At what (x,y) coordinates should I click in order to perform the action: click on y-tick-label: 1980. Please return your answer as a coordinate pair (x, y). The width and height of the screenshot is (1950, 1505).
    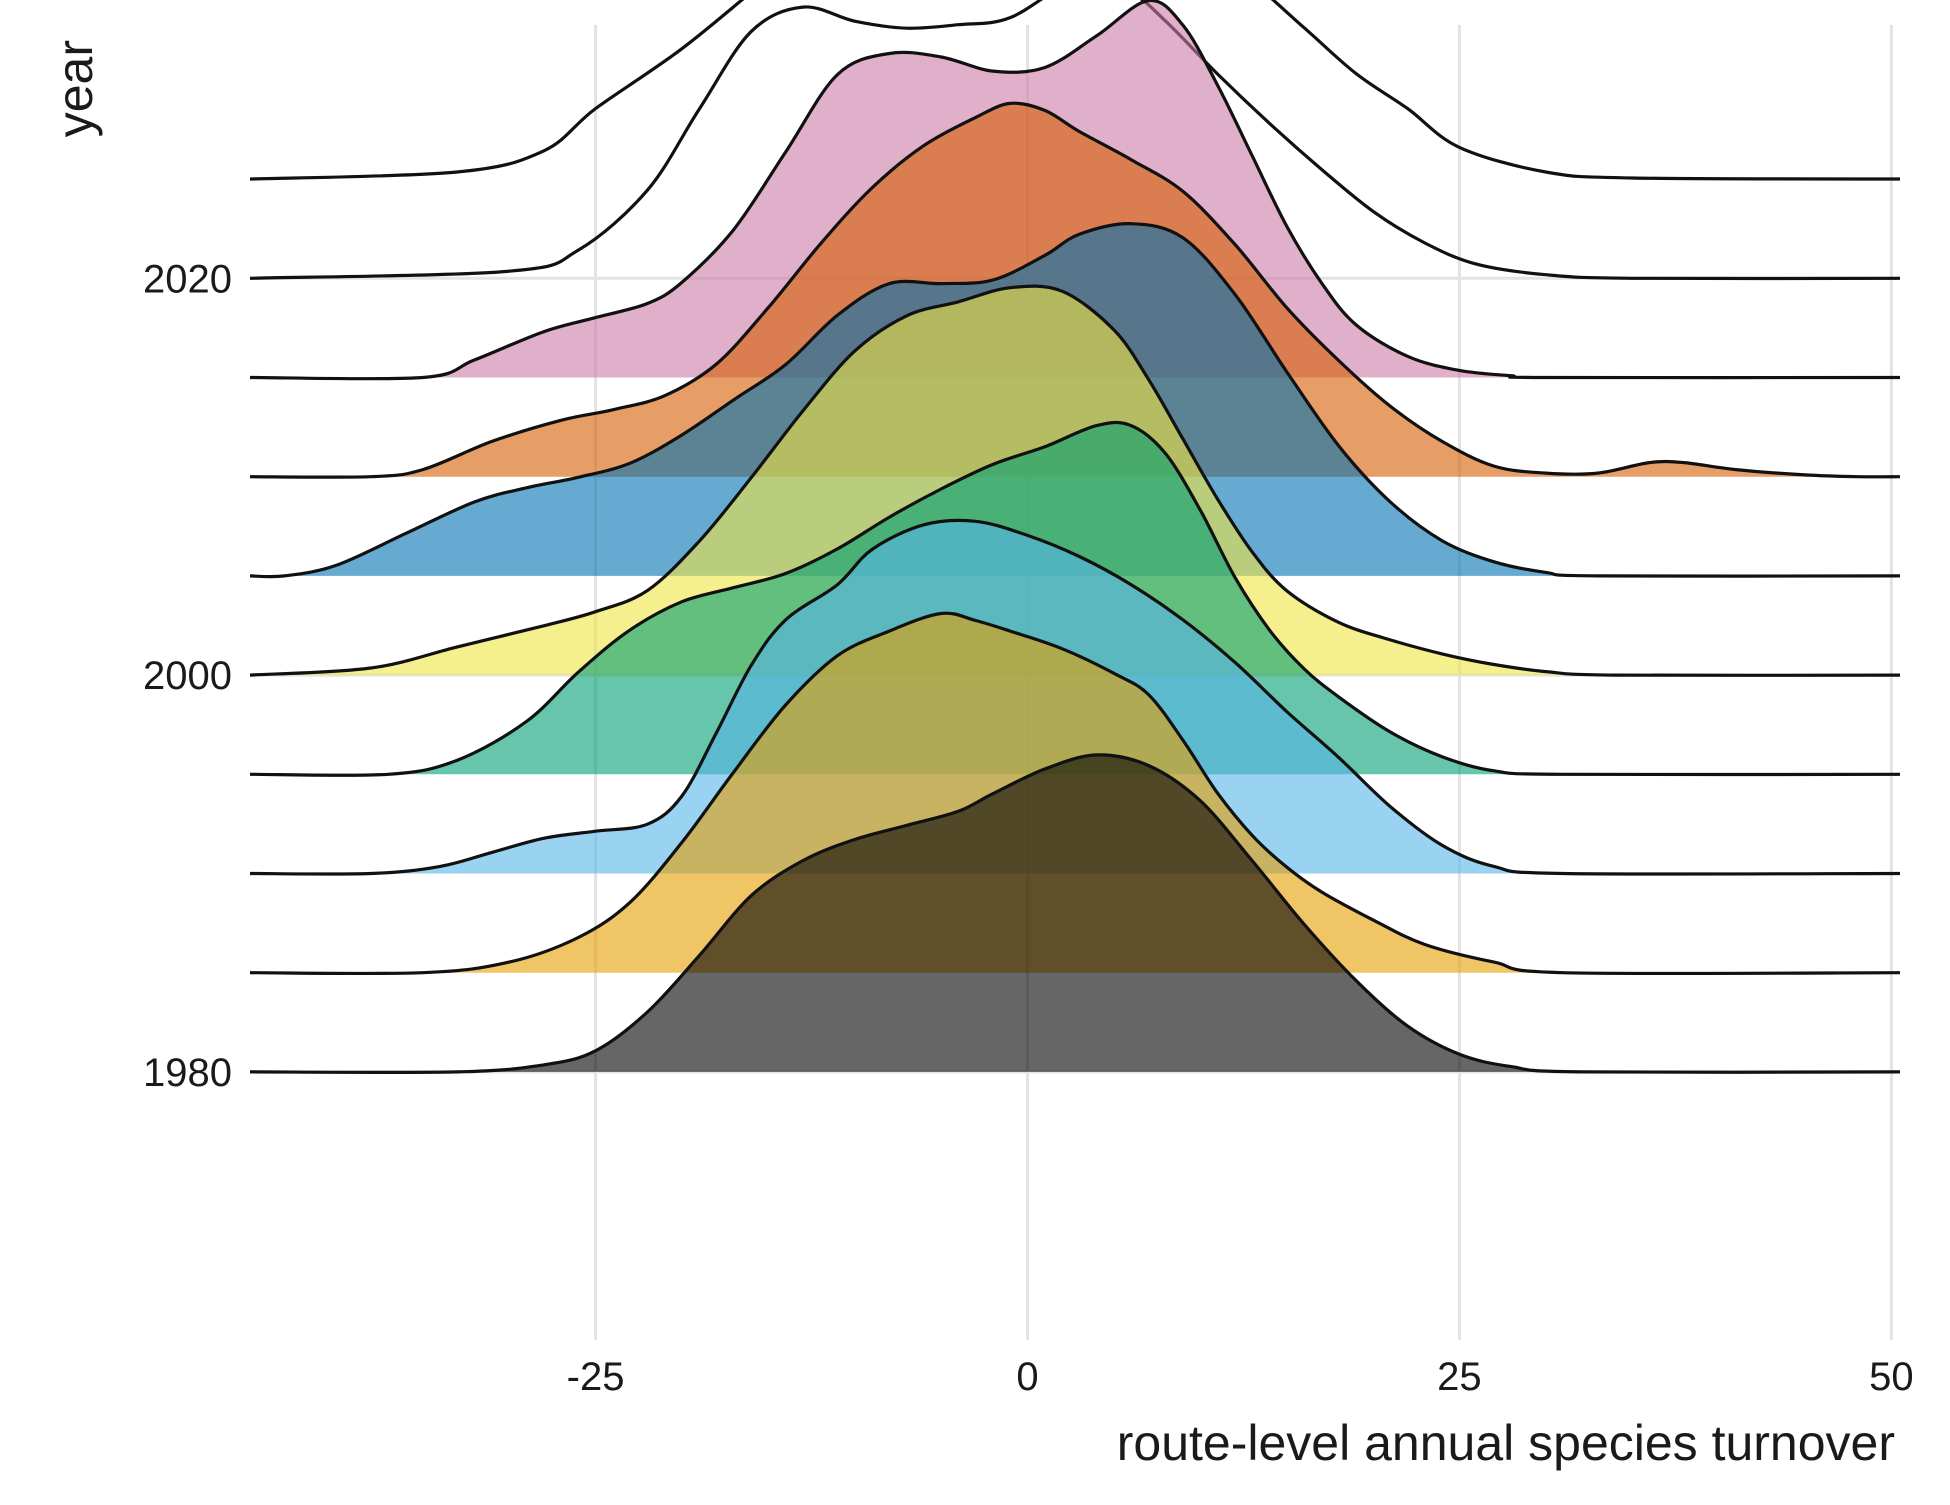
    Looking at the image, I should click on (187, 1073).